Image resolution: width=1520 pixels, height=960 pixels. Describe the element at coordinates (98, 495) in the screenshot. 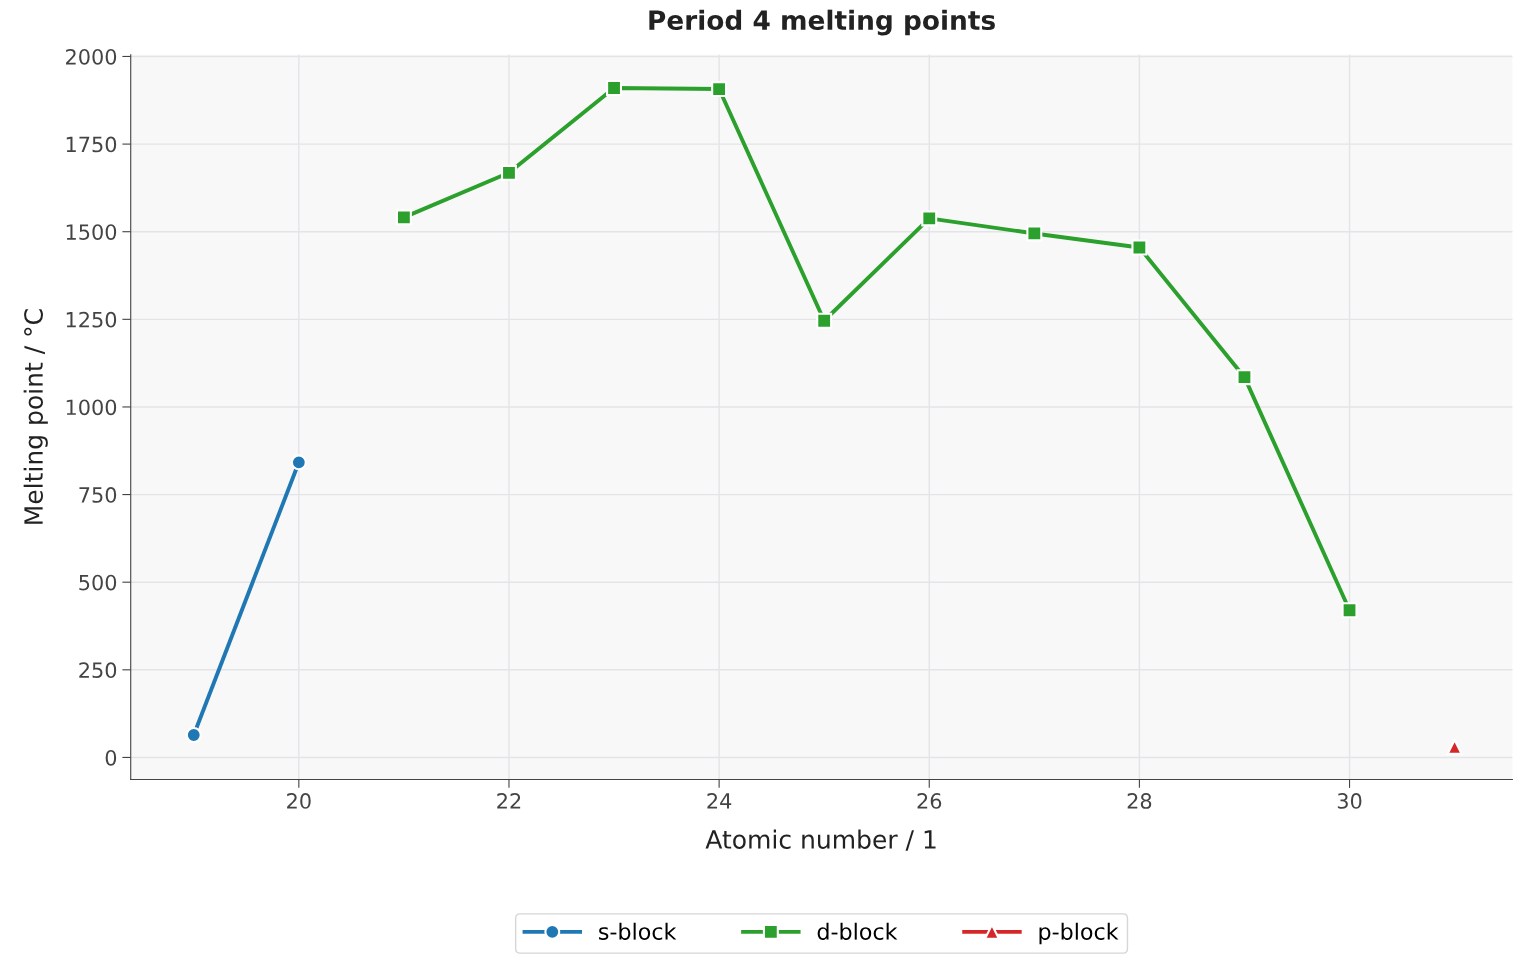

I see `y-tick-label: 750` at that location.